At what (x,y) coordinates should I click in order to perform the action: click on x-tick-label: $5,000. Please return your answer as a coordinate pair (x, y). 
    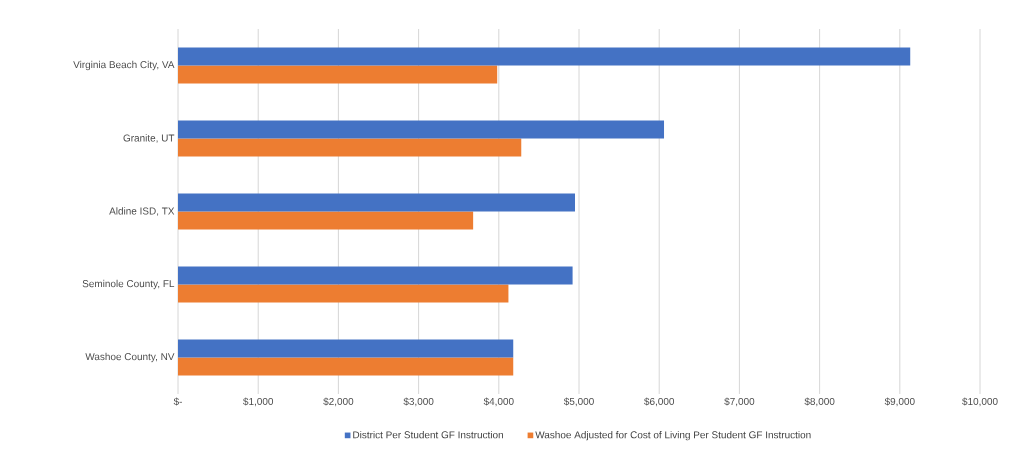
    Looking at the image, I should click on (578, 402).